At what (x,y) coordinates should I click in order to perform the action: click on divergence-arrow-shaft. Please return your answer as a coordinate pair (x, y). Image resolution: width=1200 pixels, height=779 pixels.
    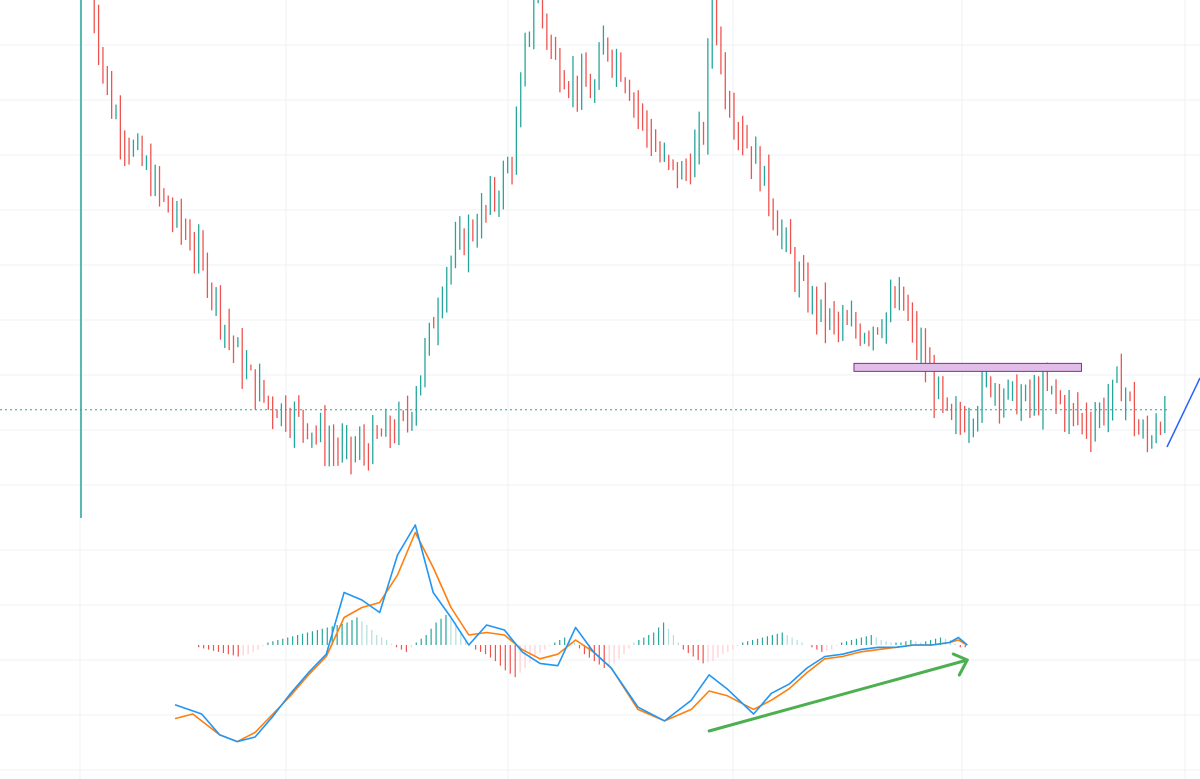
    Looking at the image, I should click on (838, 695).